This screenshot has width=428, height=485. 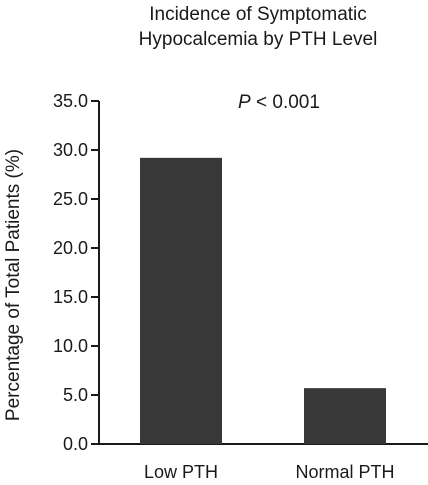 I want to click on y-tick-label: 15.0, so click(x=70, y=297).